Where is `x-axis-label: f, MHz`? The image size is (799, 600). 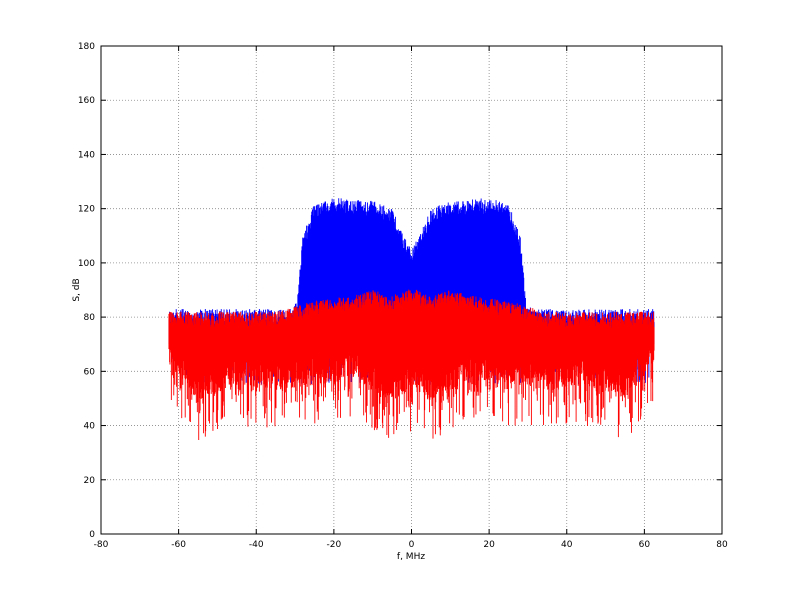 x-axis-label: f, MHz is located at coordinates (411, 557).